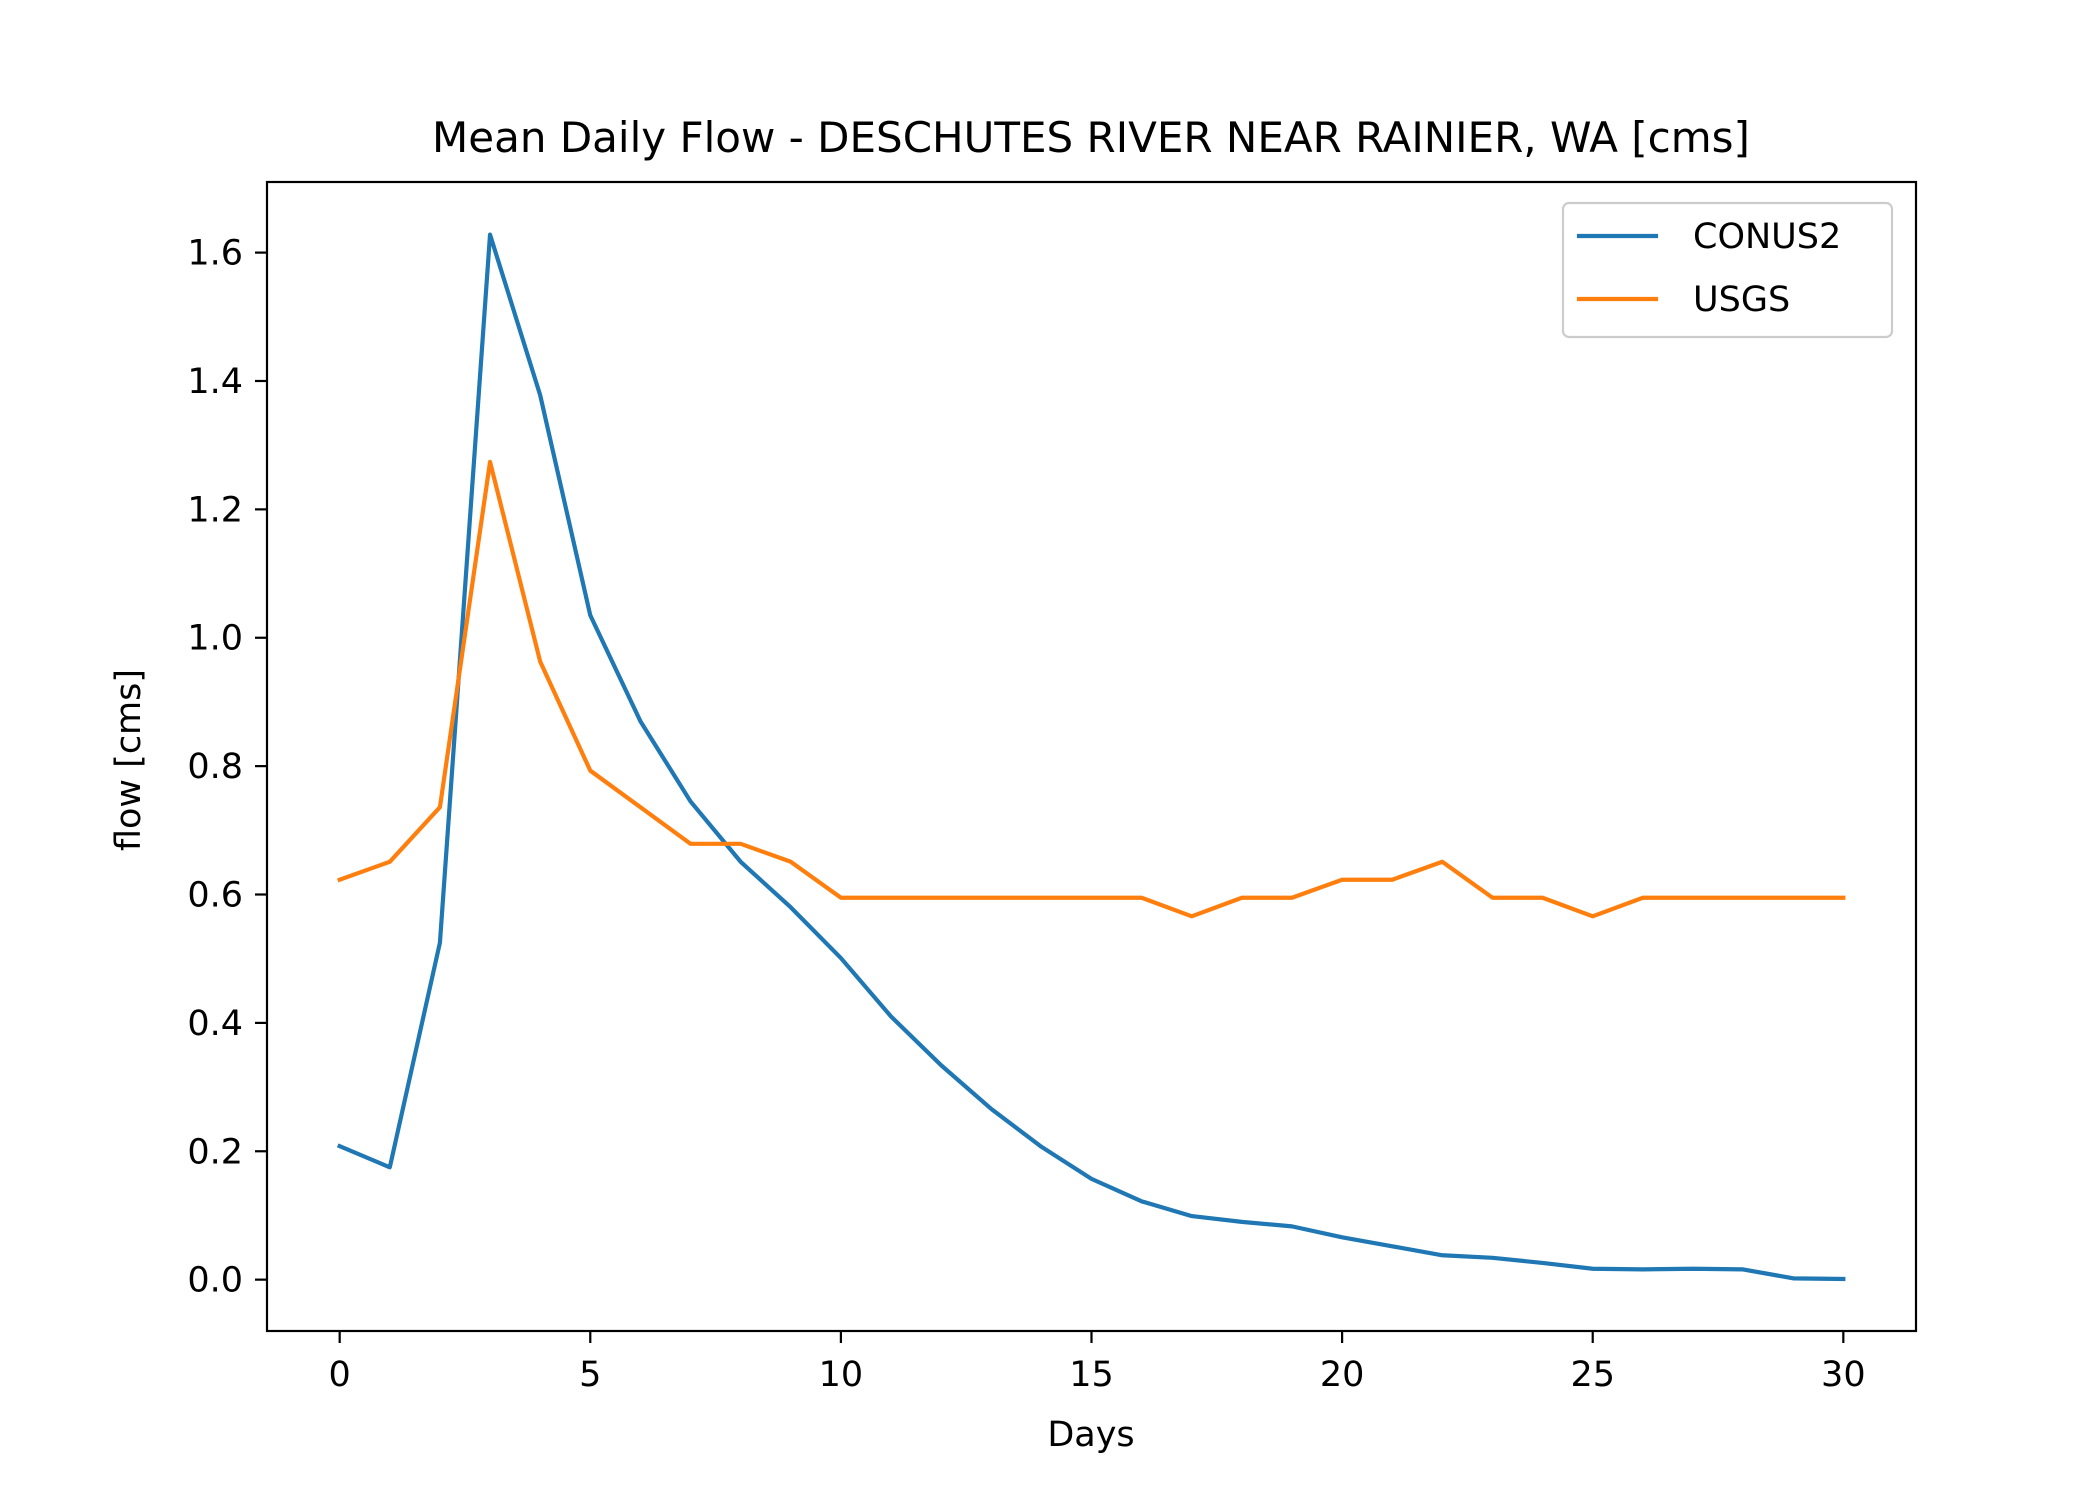 This screenshot has width=2100, height=1500. I want to click on x-tick-label: 30, so click(1843, 1375).